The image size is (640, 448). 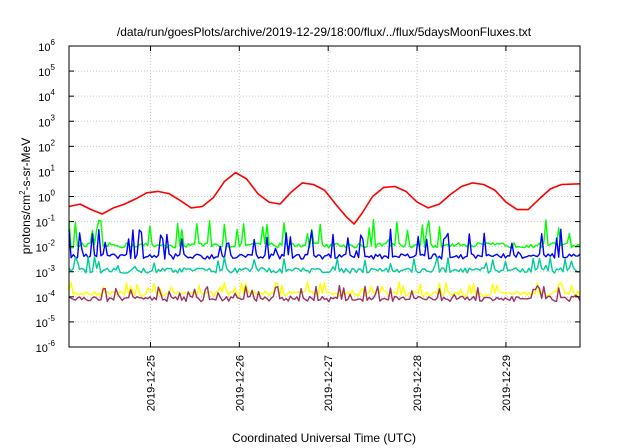 I want to click on y-tick-label: 10⁻³, so click(x=46, y=272).